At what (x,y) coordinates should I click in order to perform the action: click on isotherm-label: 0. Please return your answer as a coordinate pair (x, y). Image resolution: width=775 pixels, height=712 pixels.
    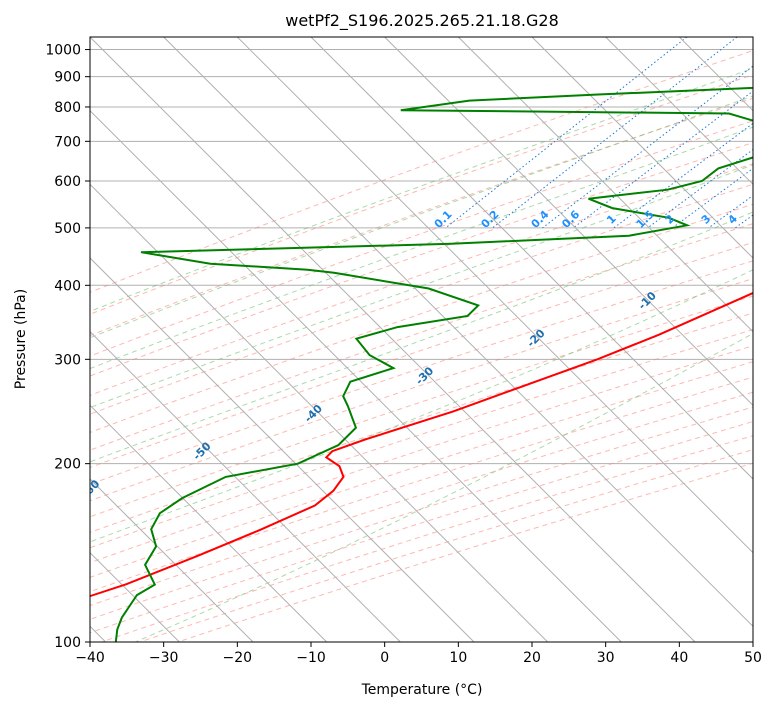
    Looking at the image, I should click on (758, 263).